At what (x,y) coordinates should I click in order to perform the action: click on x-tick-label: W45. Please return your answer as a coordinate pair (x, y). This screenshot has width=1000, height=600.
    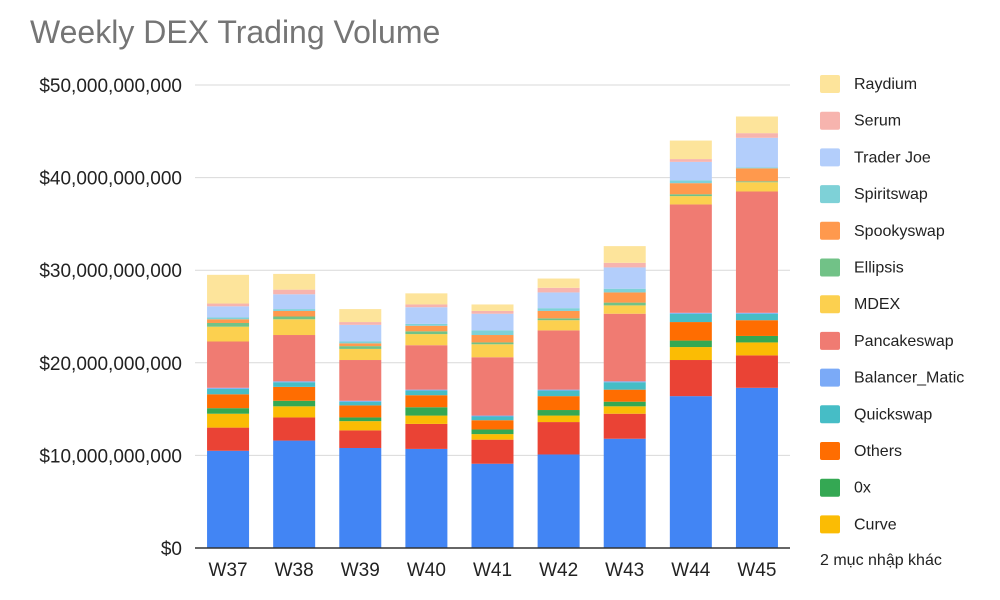
    Looking at the image, I should click on (756, 570).